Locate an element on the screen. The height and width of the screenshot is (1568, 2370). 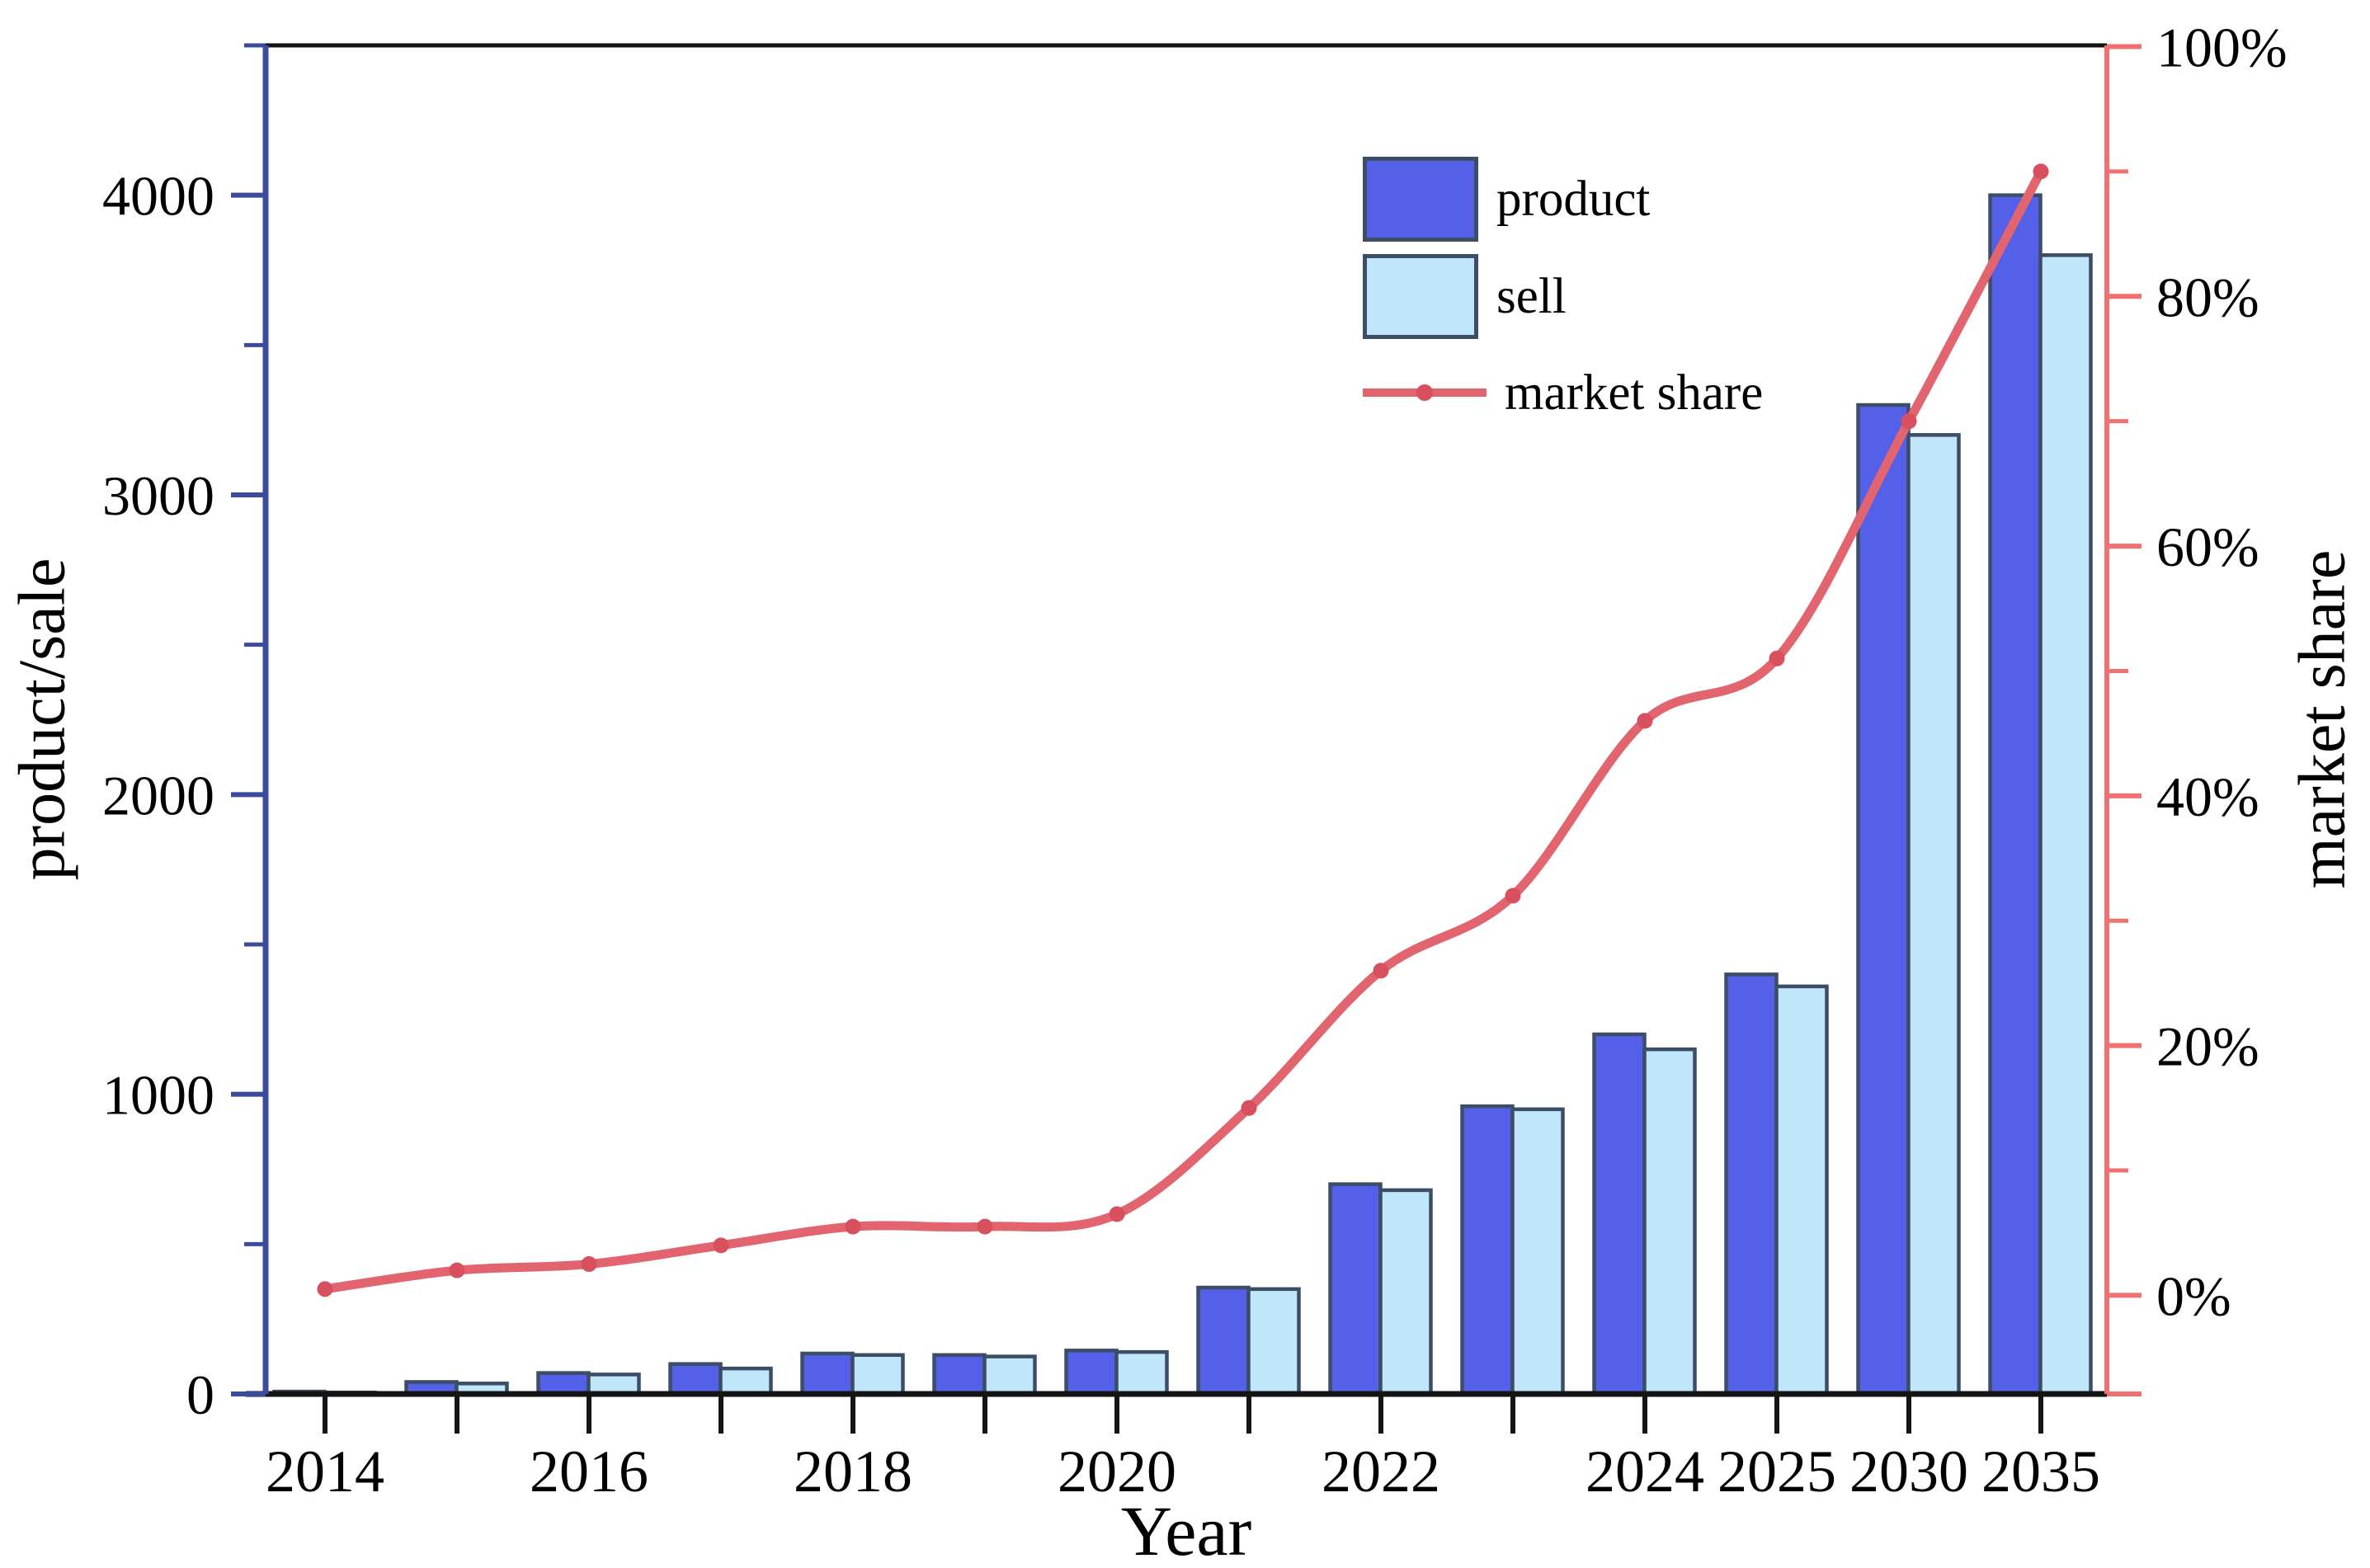
left-tick-label-2000: 2000 is located at coordinates (158, 795).